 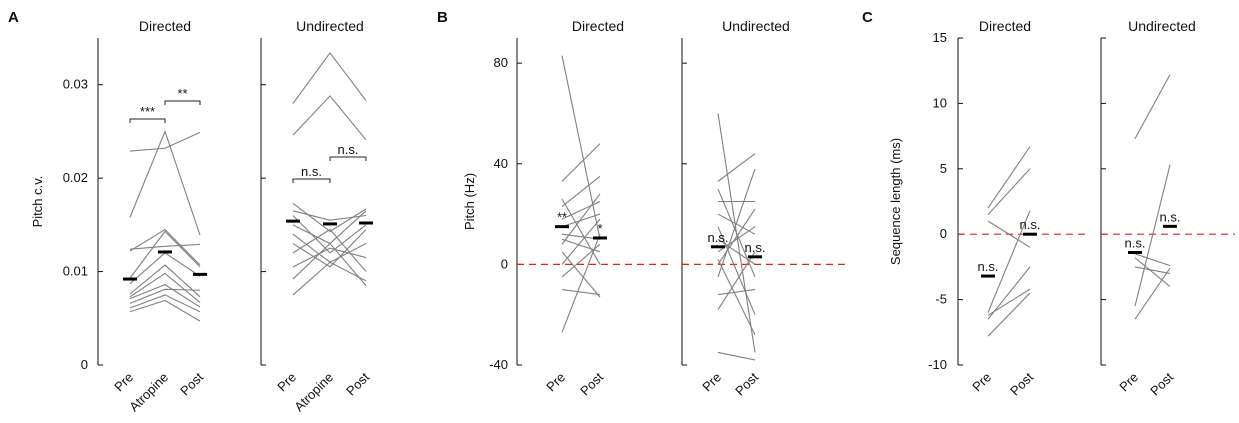 I want to click on y-tick-label: -10, so click(x=937, y=364).